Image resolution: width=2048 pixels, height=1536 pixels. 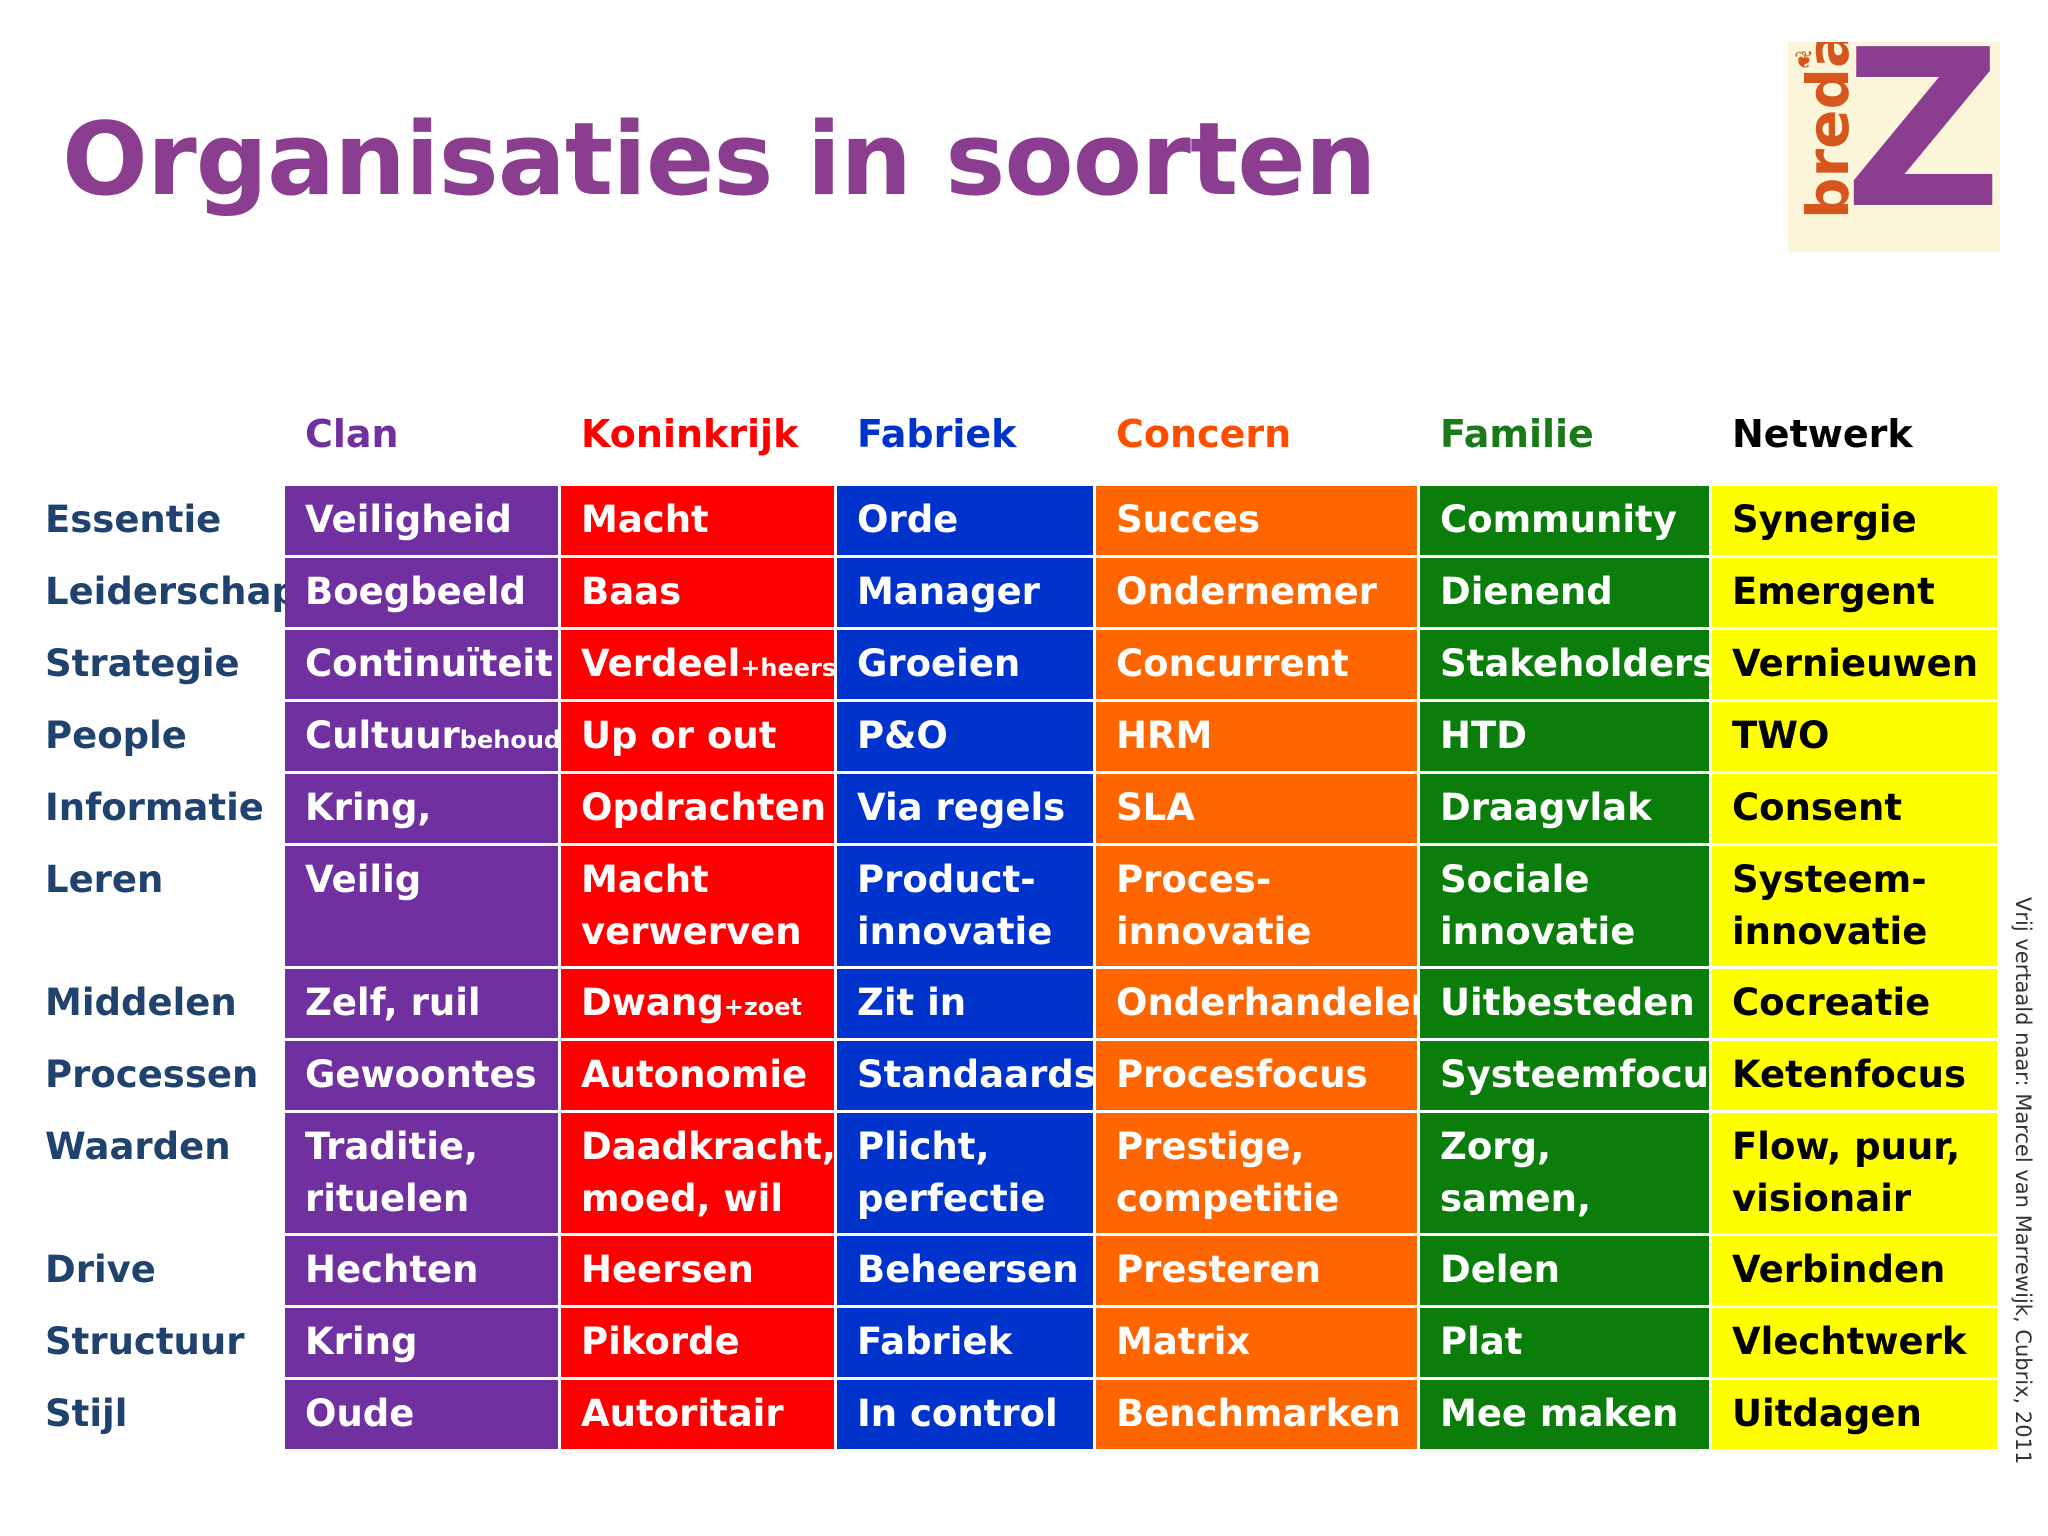 What do you see at coordinates (1256, 736) in the screenshot?
I see `cell-people-concern: HRM` at bounding box center [1256, 736].